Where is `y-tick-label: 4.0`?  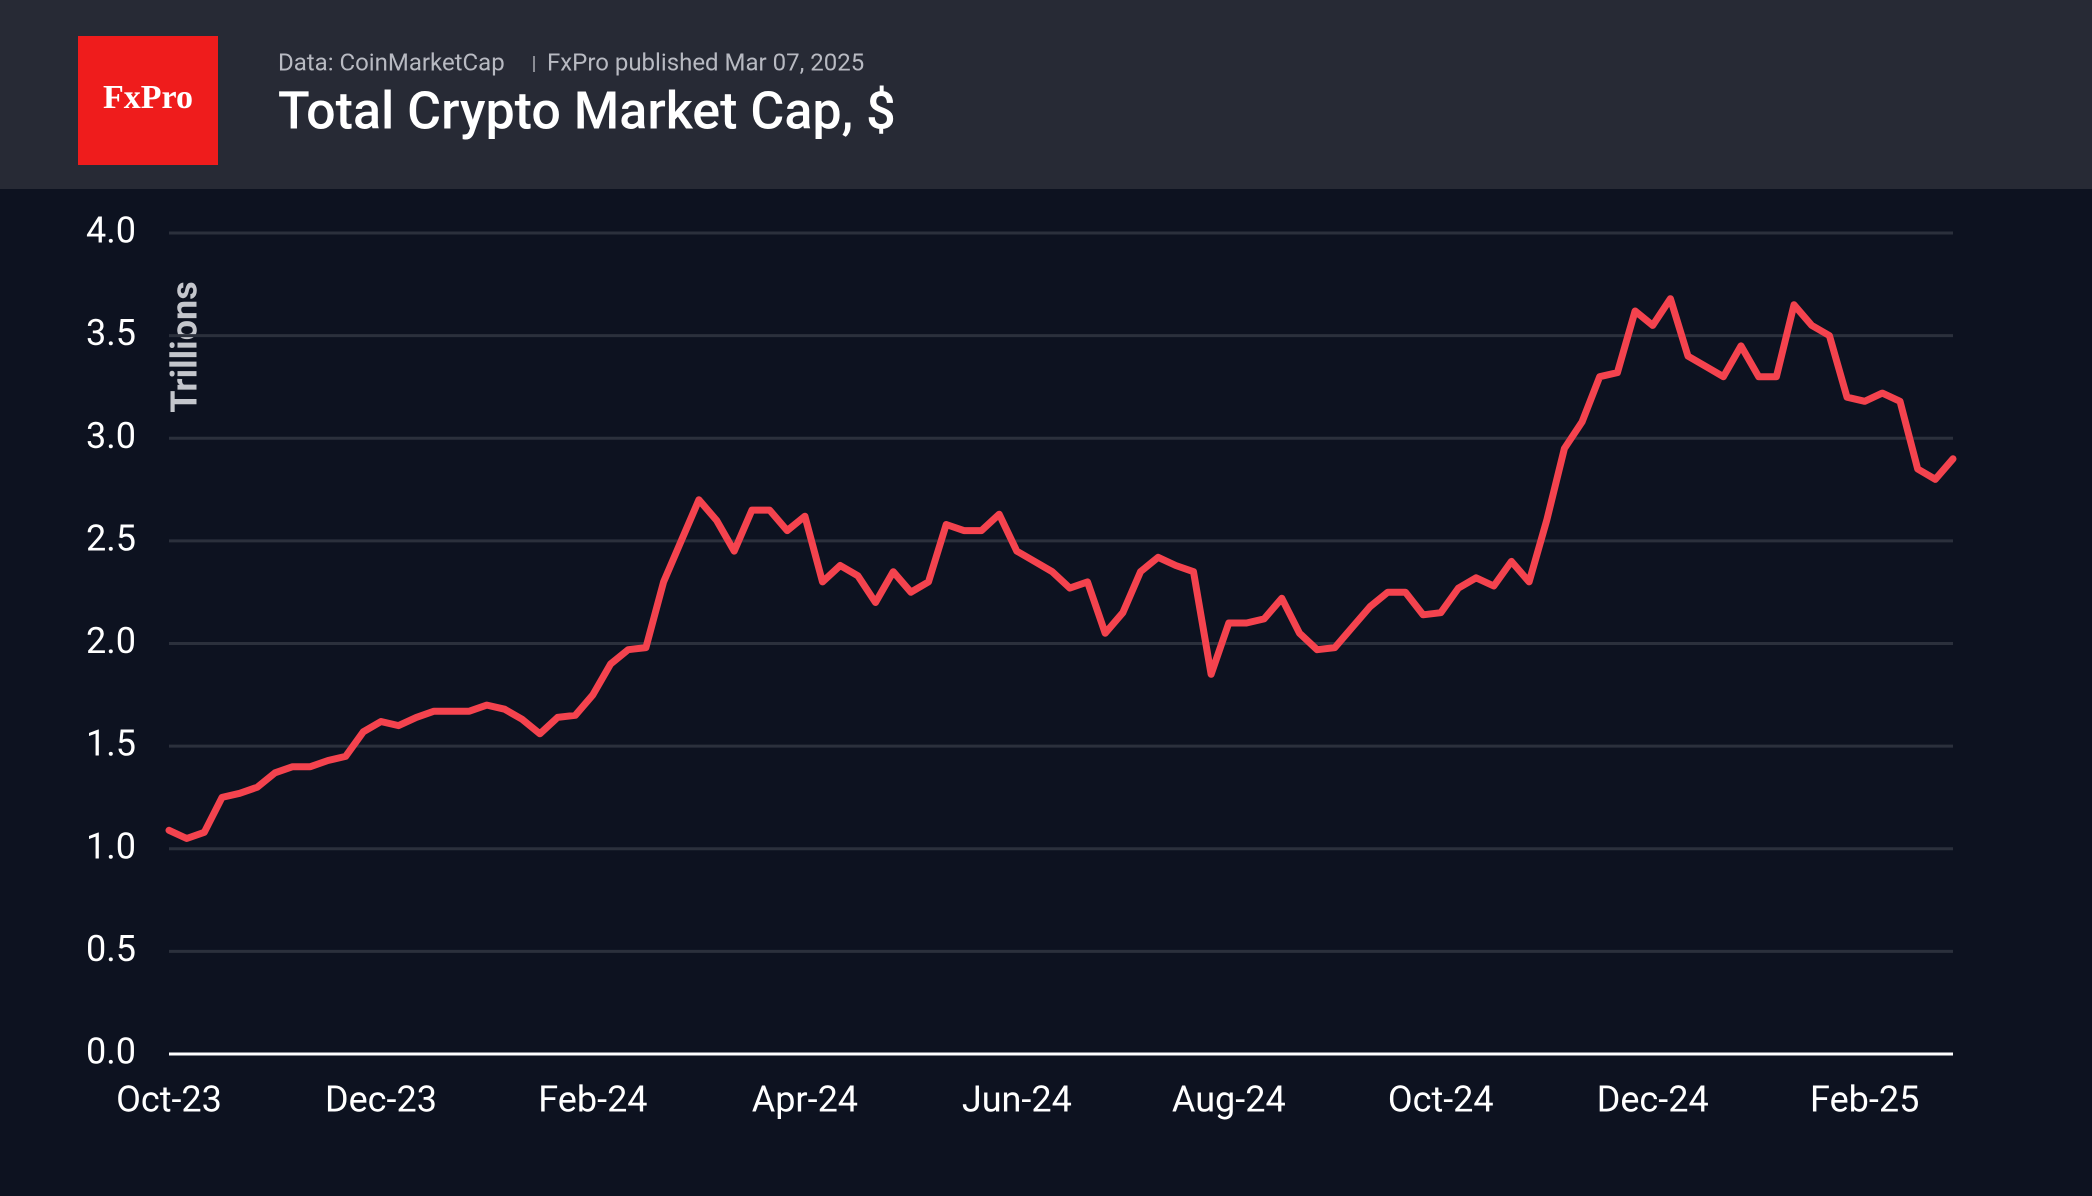 y-tick-label: 4.0 is located at coordinates (111, 231).